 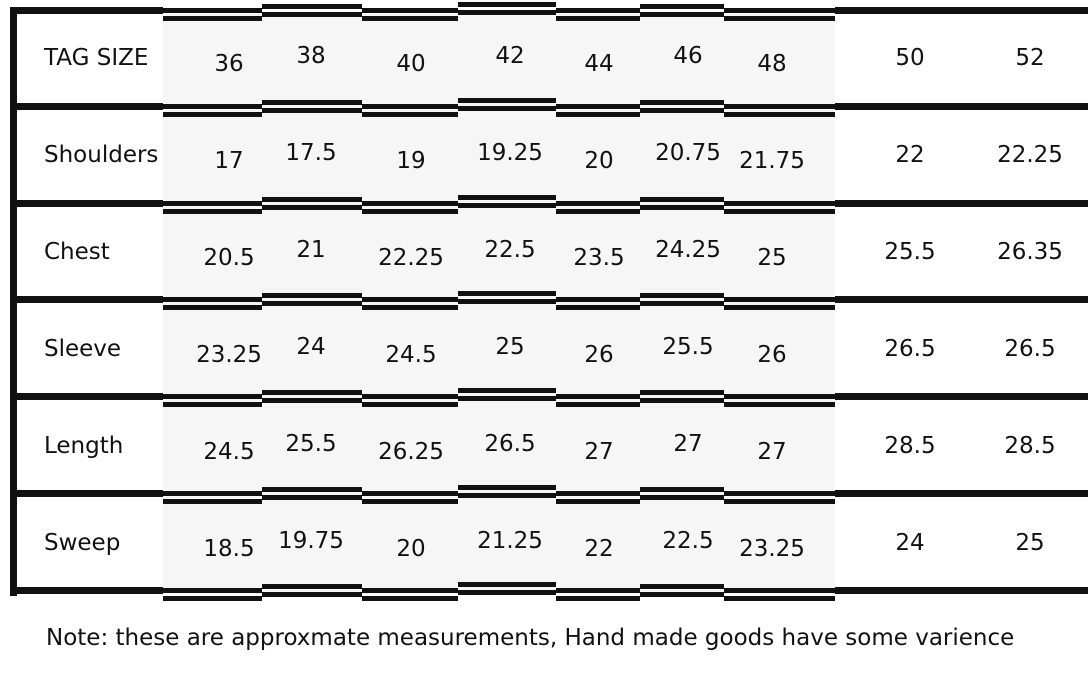 What do you see at coordinates (910, 155) in the screenshot?
I see `cell-value: 22` at bounding box center [910, 155].